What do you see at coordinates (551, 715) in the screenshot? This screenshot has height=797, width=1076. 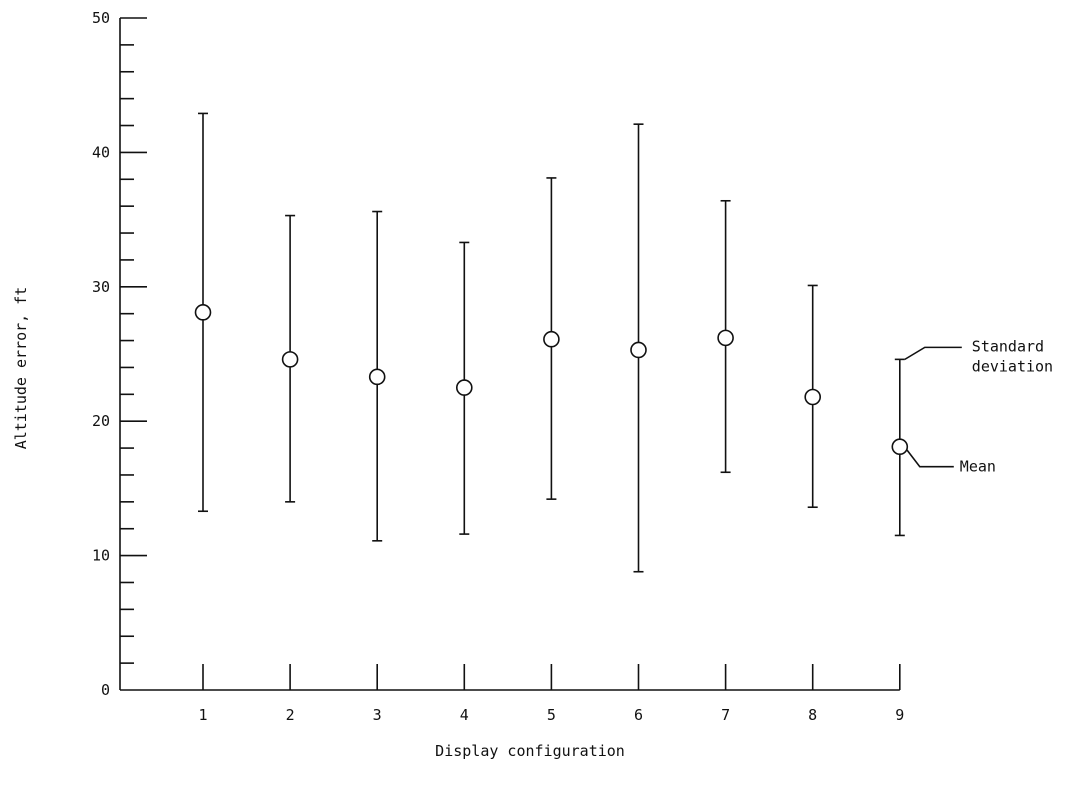 I see `x-tick-label: 5` at bounding box center [551, 715].